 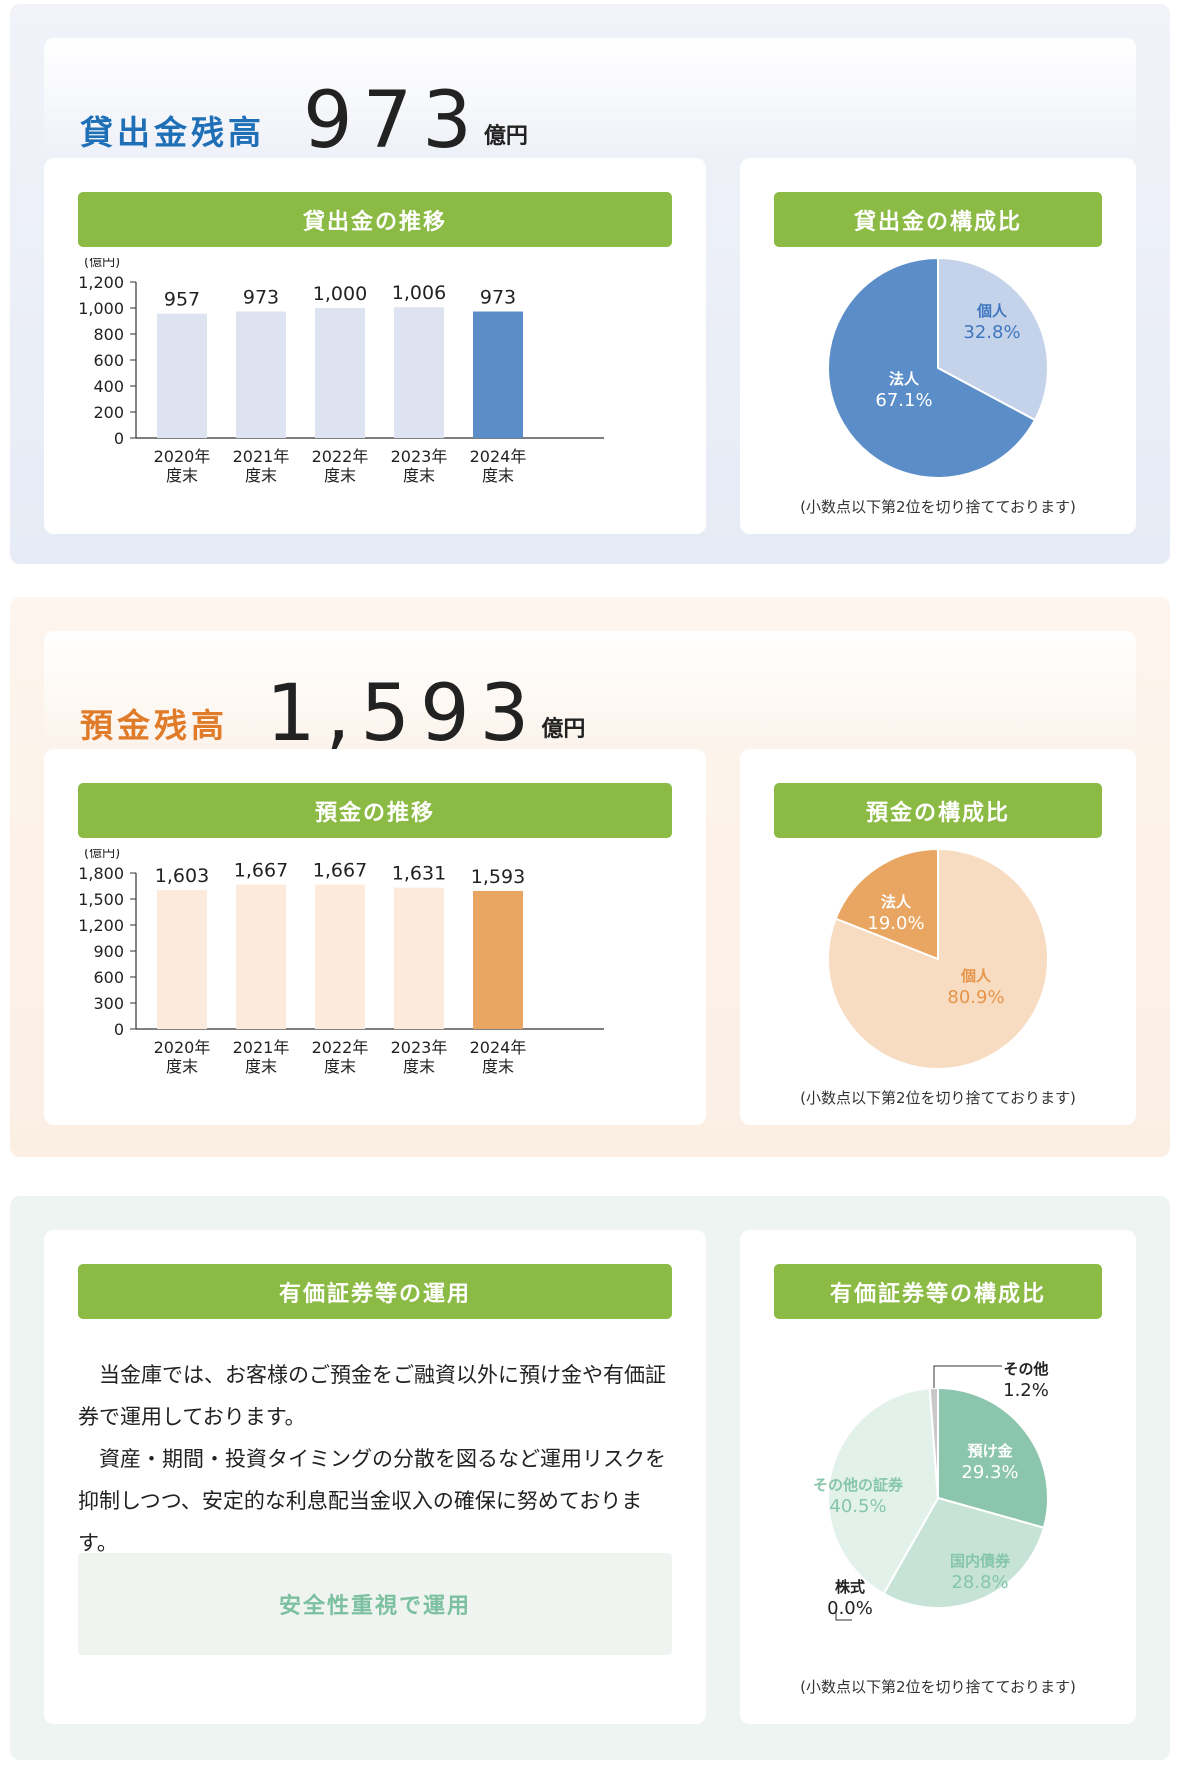 I want to click on deposit-balance-unit: 億円, so click(x=563, y=729).